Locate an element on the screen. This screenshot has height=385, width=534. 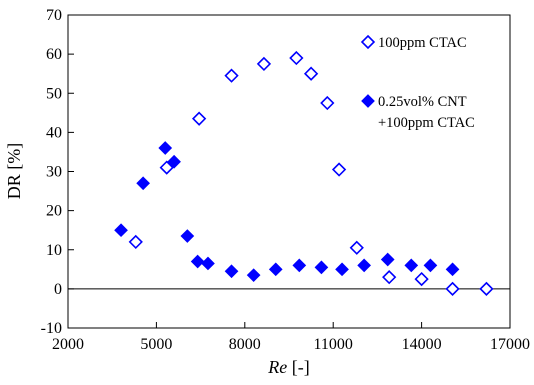
y-tick-label: 60 is located at coordinates (54, 54).